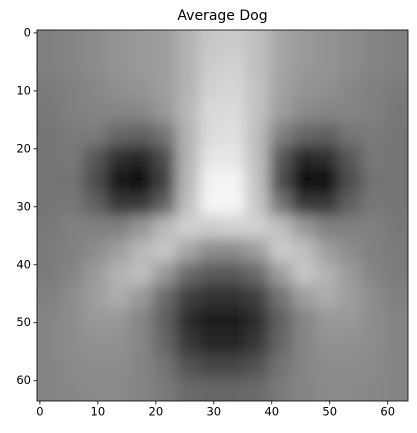 This screenshot has height=433, width=417. Describe the element at coordinates (23, 264) in the screenshot. I see `y-tick-label: 40` at that location.